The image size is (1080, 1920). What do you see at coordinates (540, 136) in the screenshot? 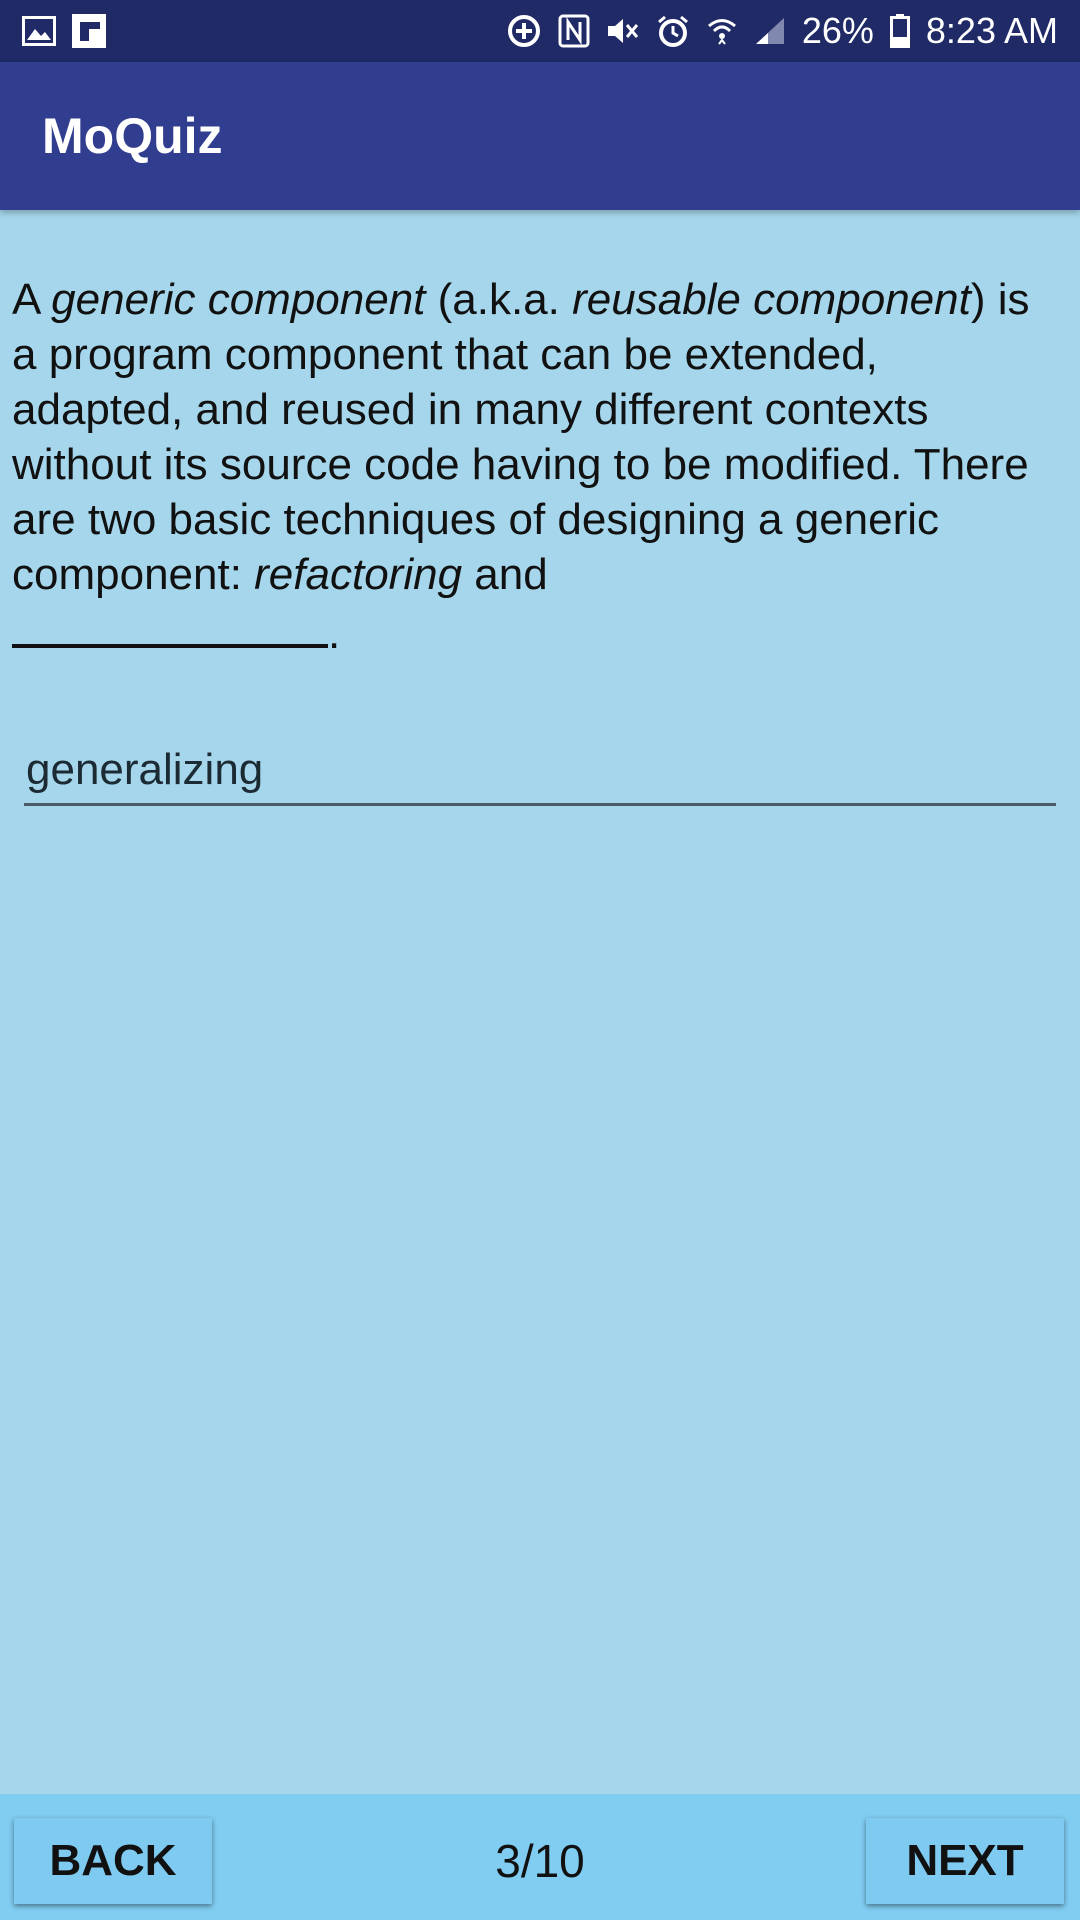
I see `app-bar: MoQuiz` at bounding box center [540, 136].